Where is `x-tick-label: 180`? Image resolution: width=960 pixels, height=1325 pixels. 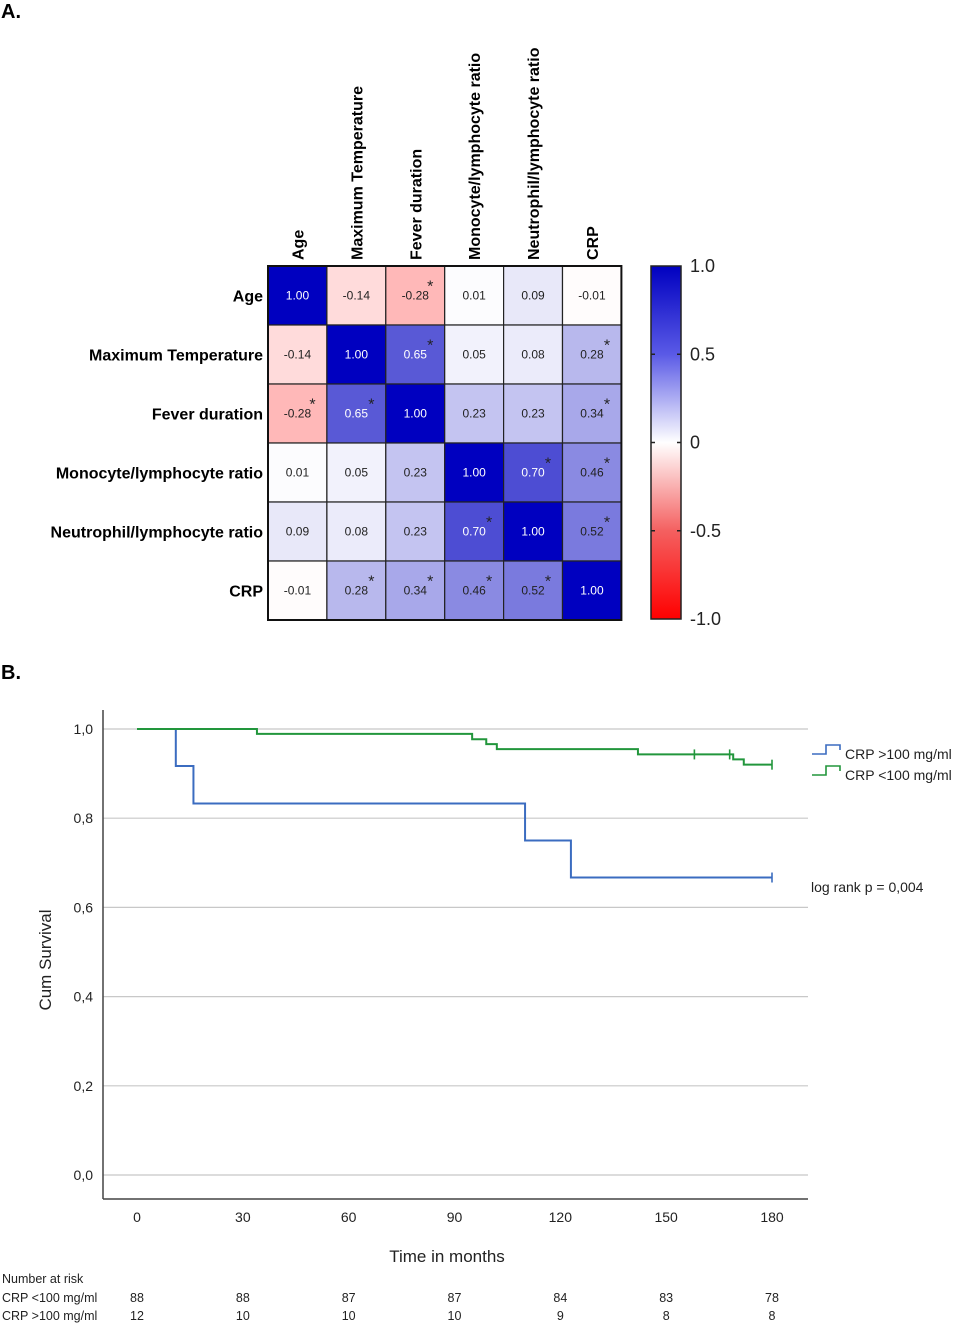
x-tick-label: 180 is located at coordinates (772, 1217).